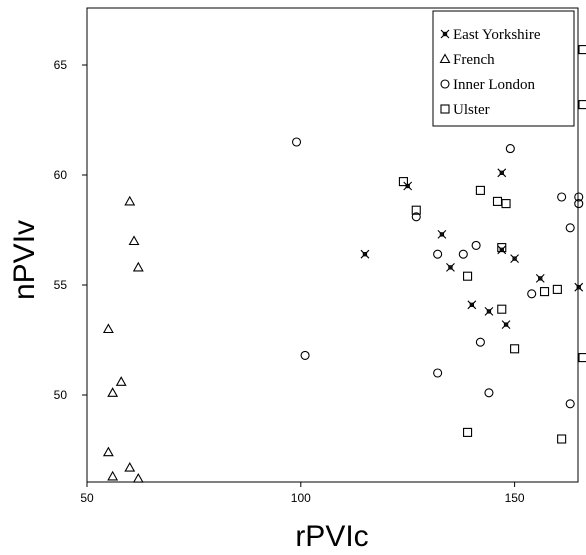 The image size is (586, 555). I want to click on legend: East Yorkshire French Inner London Ulster, so click(503, 68).